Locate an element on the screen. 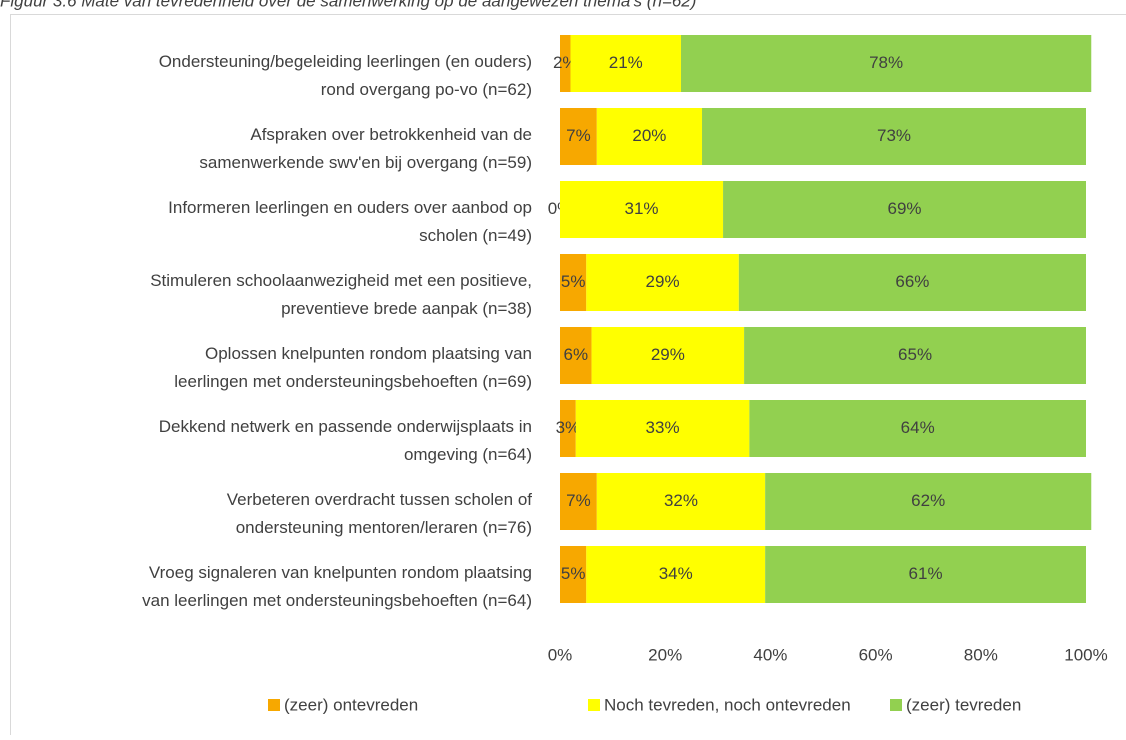 The image size is (1126, 740). category-label: Oplossen knelpunten rondom plaatsing van is located at coordinates (368, 353).